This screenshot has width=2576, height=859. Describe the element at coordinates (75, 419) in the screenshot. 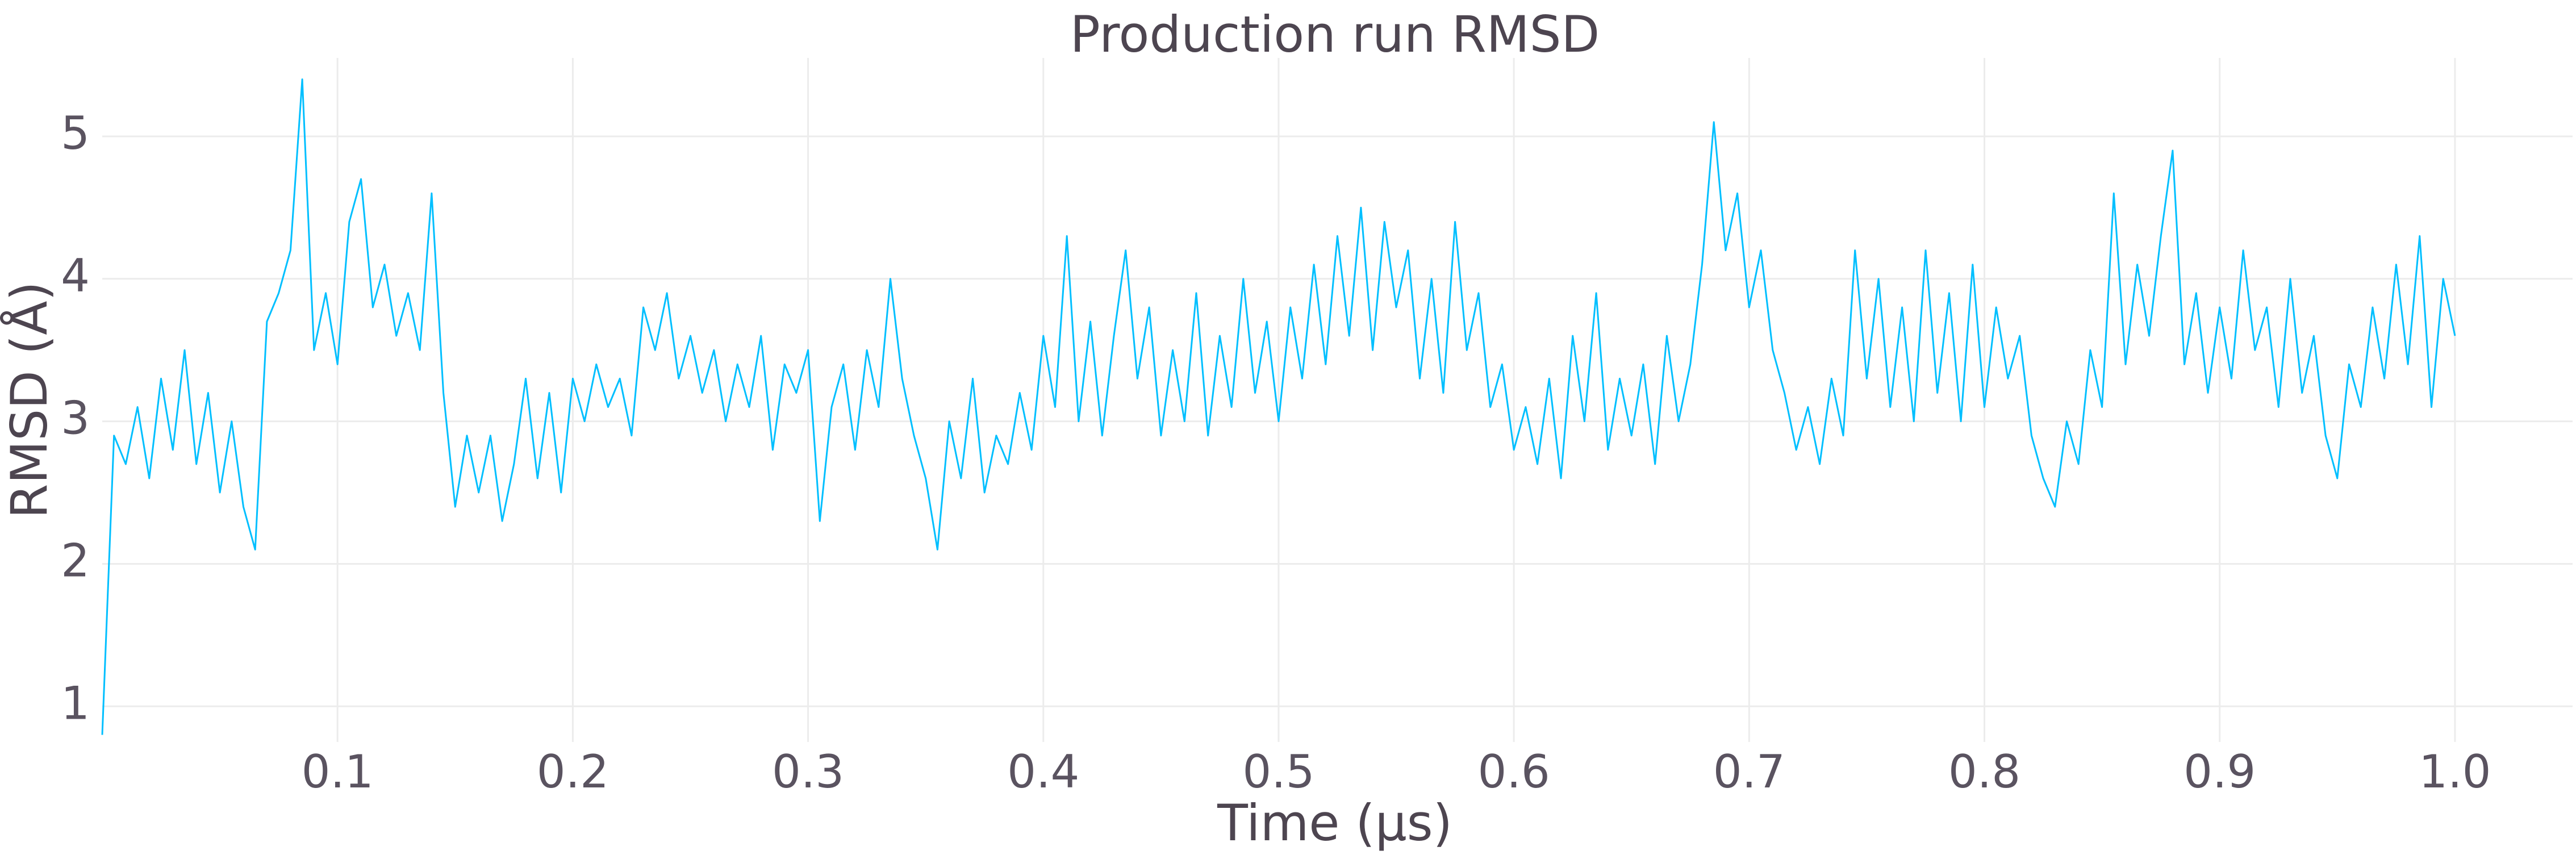

I see `y-tick-label: 3` at that location.